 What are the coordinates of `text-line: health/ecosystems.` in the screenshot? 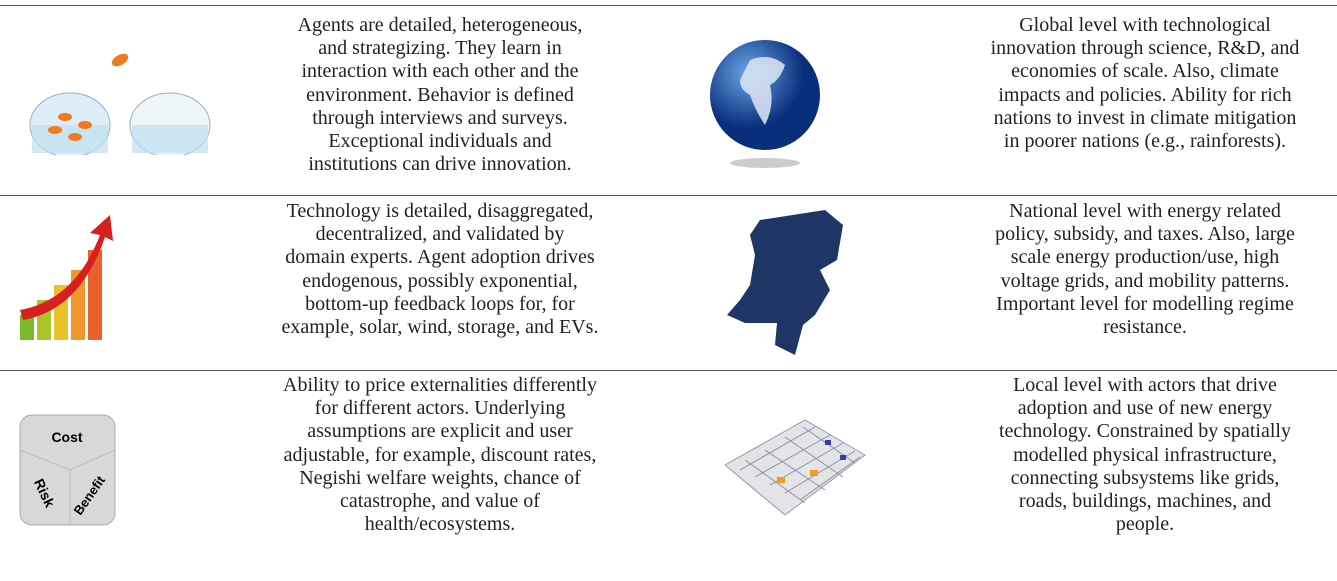 It's located at (440, 524).